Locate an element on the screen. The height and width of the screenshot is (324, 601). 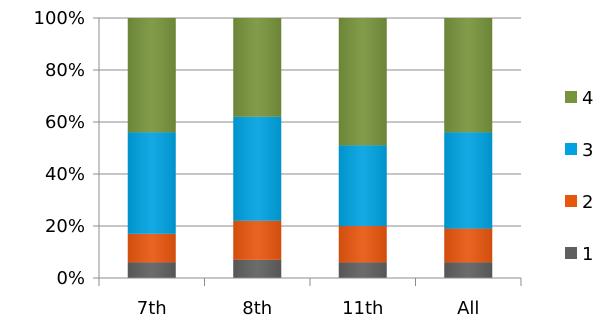
y-tick-label: 100% is located at coordinates (59, 18).